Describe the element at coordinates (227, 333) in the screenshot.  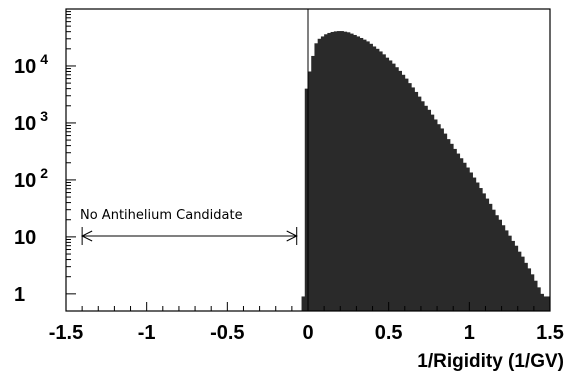
I see `x-tick-label: -0.5` at that location.